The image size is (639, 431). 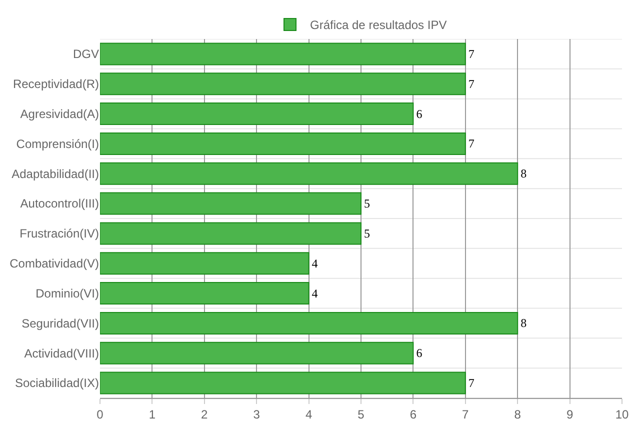 What do you see at coordinates (570, 414) in the screenshot?
I see `x-tick-label: 9` at bounding box center [570, 414].